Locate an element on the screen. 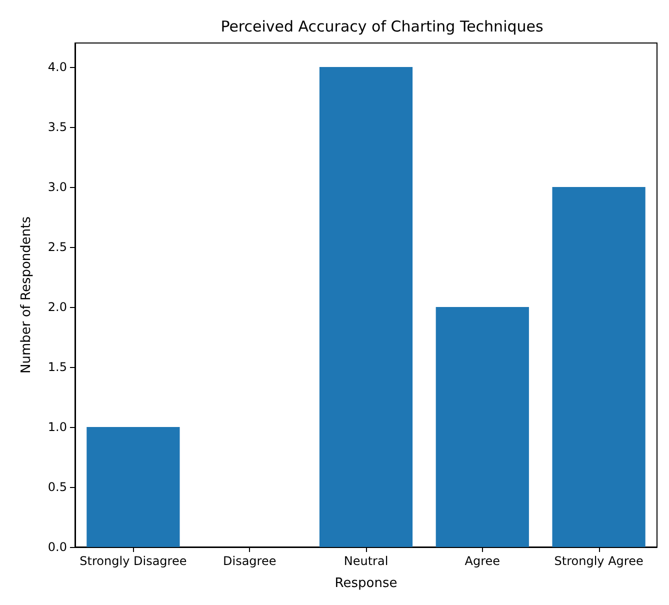 This screenshot has height=605, width=669. x-tick-label: Disagree is located at coordinates (249, 561).